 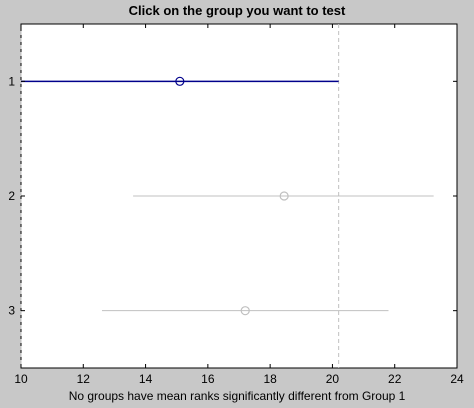 What do you see at coordinates (21, 379) in the screenshot?
I see `x-tick-label-10: 10` at bounding box center [21, 379].